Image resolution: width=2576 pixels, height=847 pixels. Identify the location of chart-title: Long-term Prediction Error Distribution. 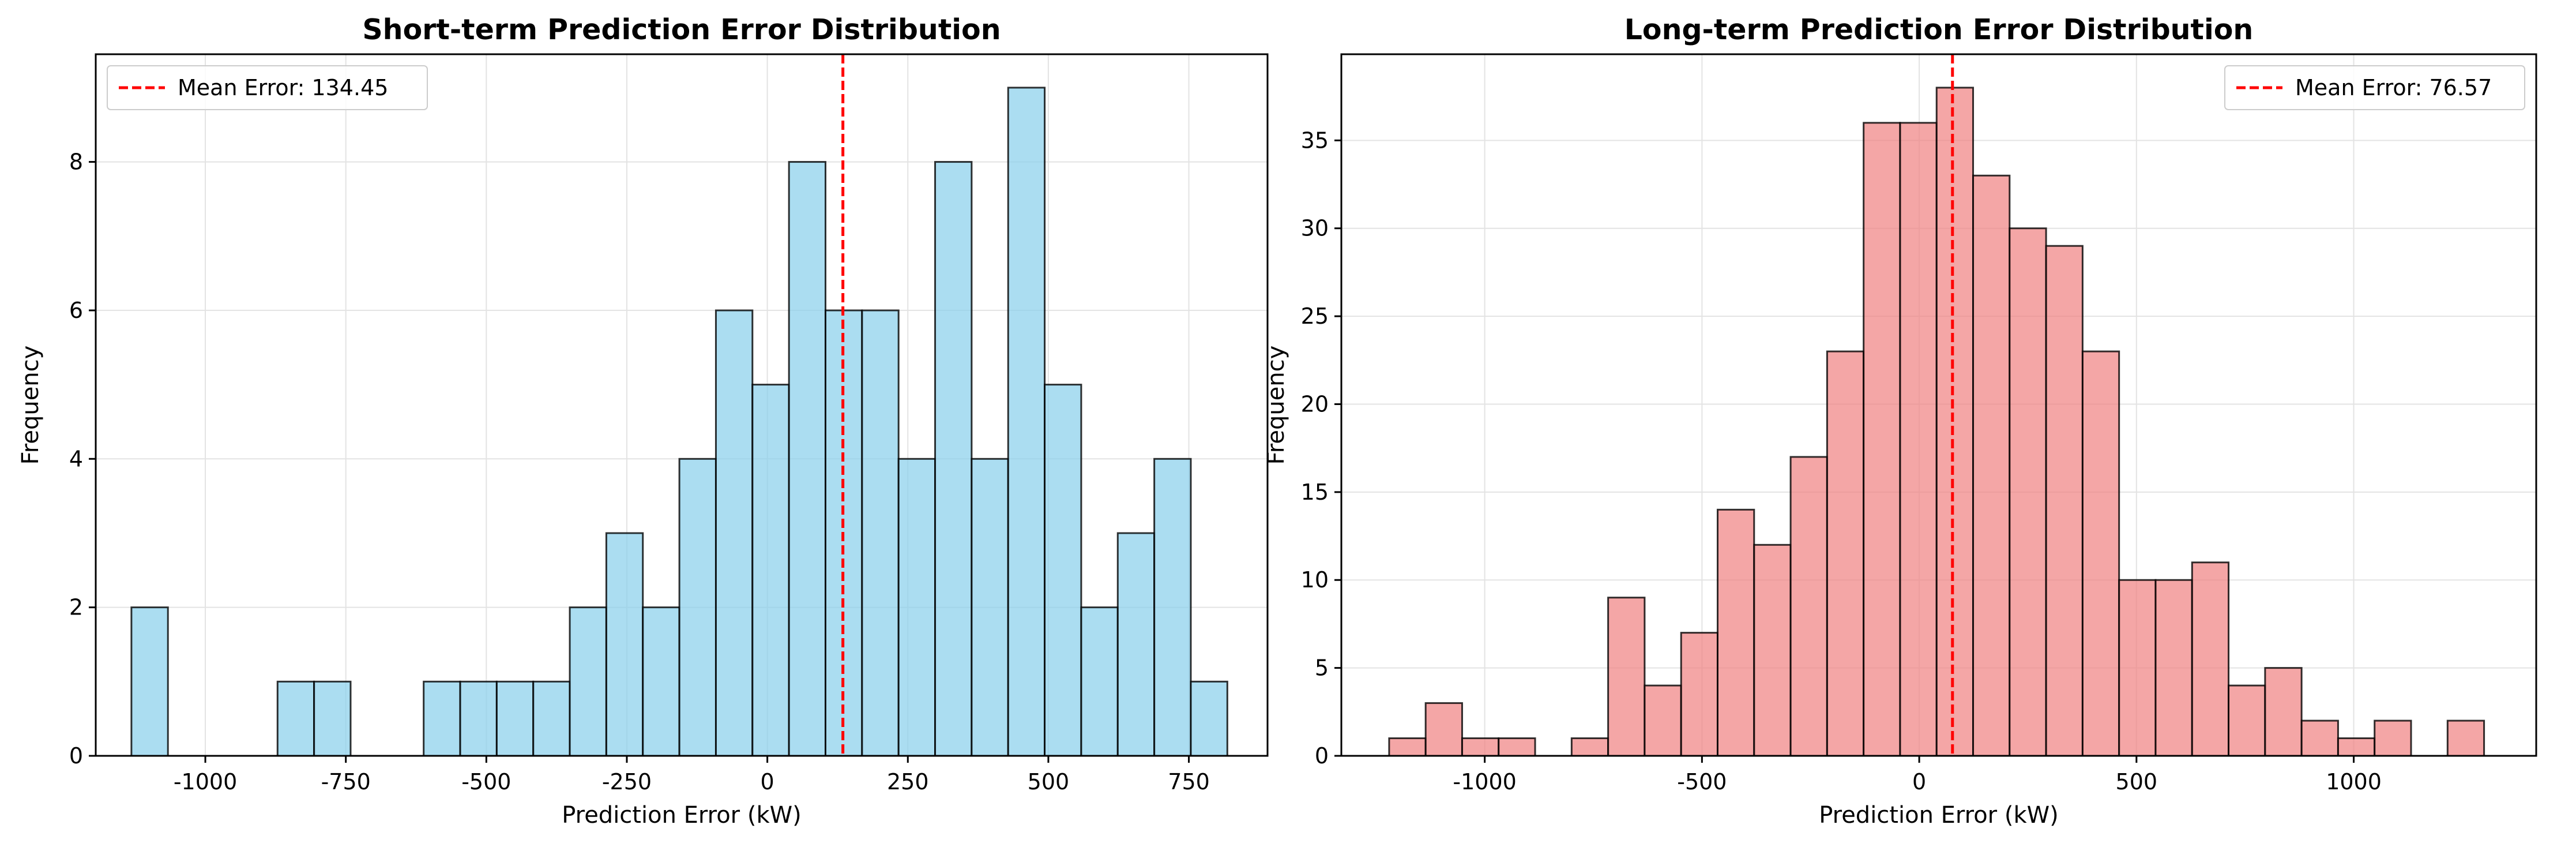
(1939, 30).